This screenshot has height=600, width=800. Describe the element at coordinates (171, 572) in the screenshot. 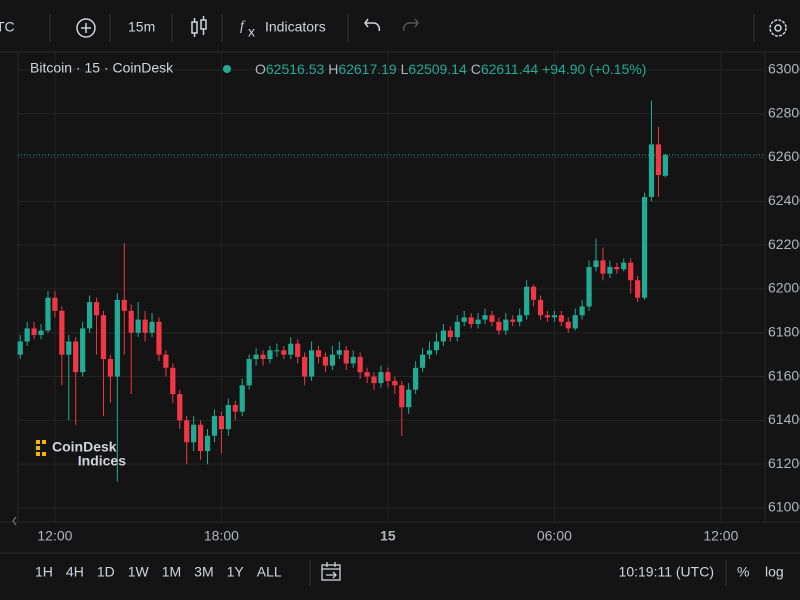

I see `range-button: 1M` at that location.